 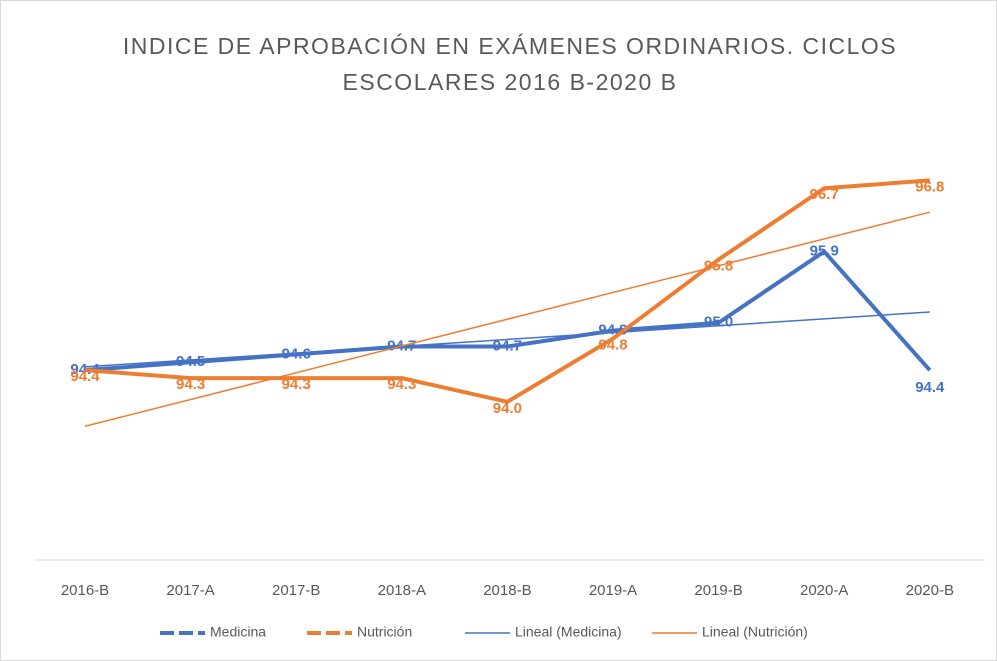 I want to click on x-tick-label: 2018-A, so click(x=402, y=590).